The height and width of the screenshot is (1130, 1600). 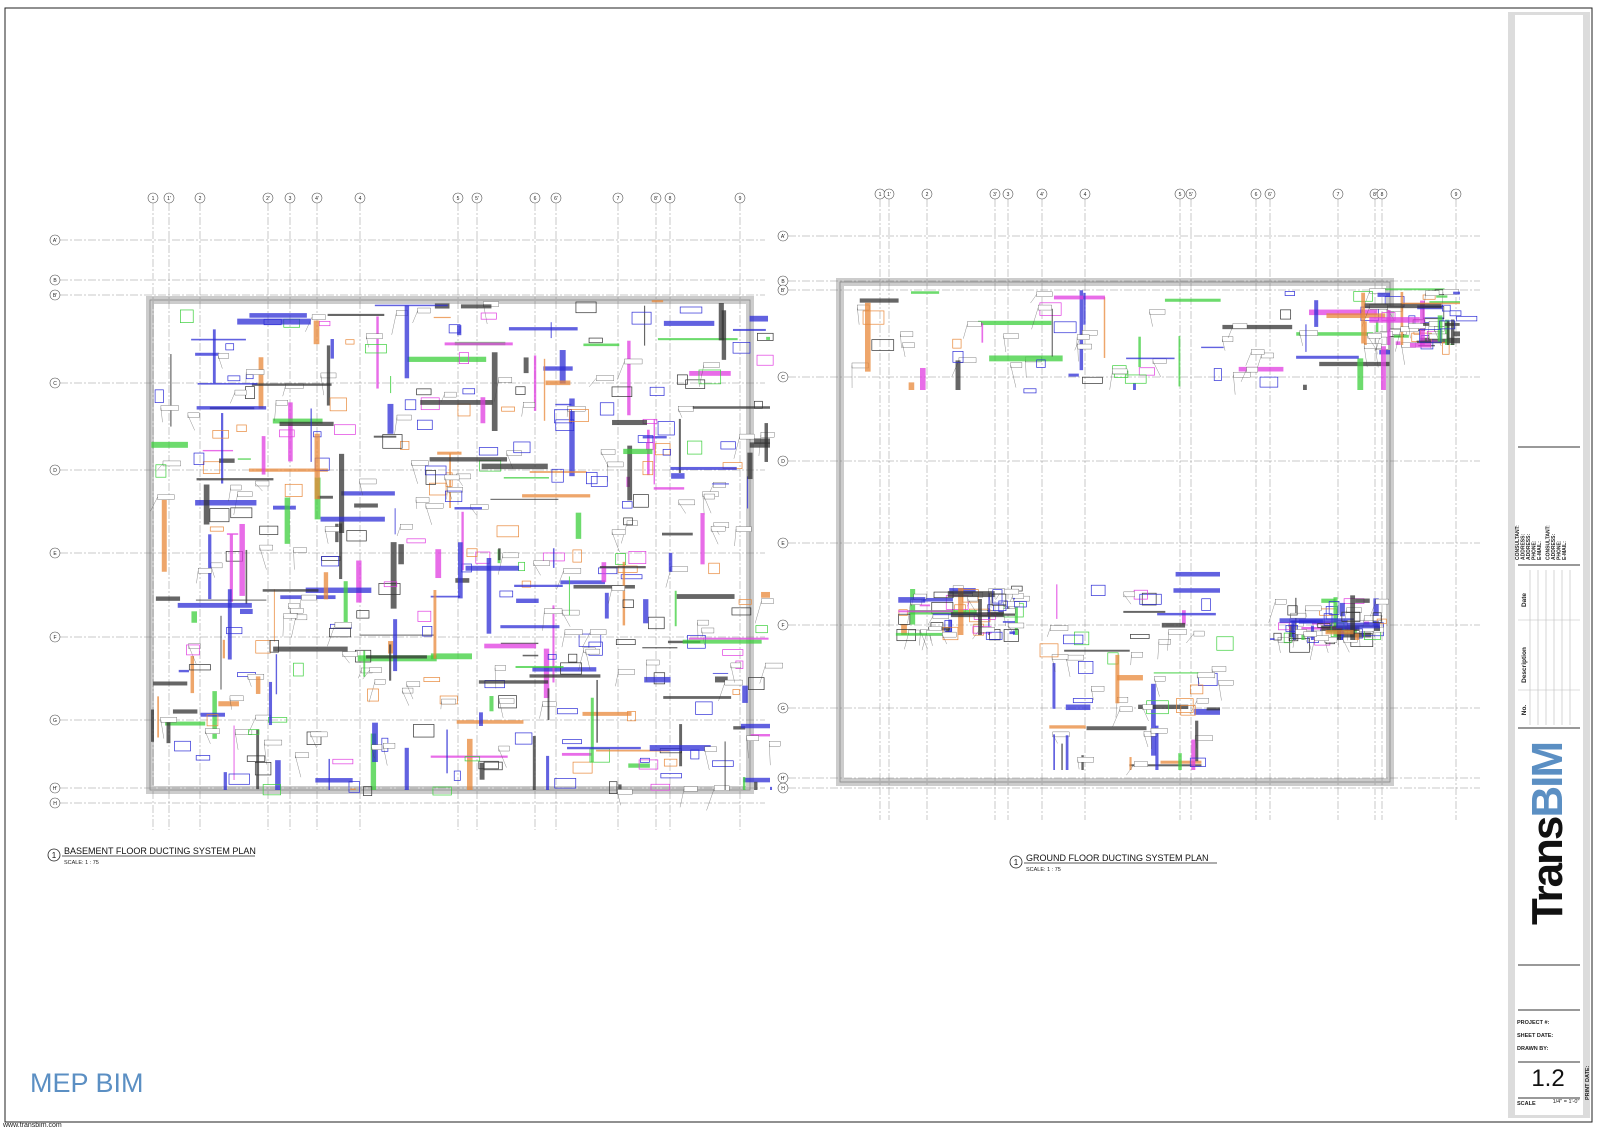 What do you see at coordinates (54, 638) in the screenshot?
I see `grid-label: F` at bounding box center [54, 638].